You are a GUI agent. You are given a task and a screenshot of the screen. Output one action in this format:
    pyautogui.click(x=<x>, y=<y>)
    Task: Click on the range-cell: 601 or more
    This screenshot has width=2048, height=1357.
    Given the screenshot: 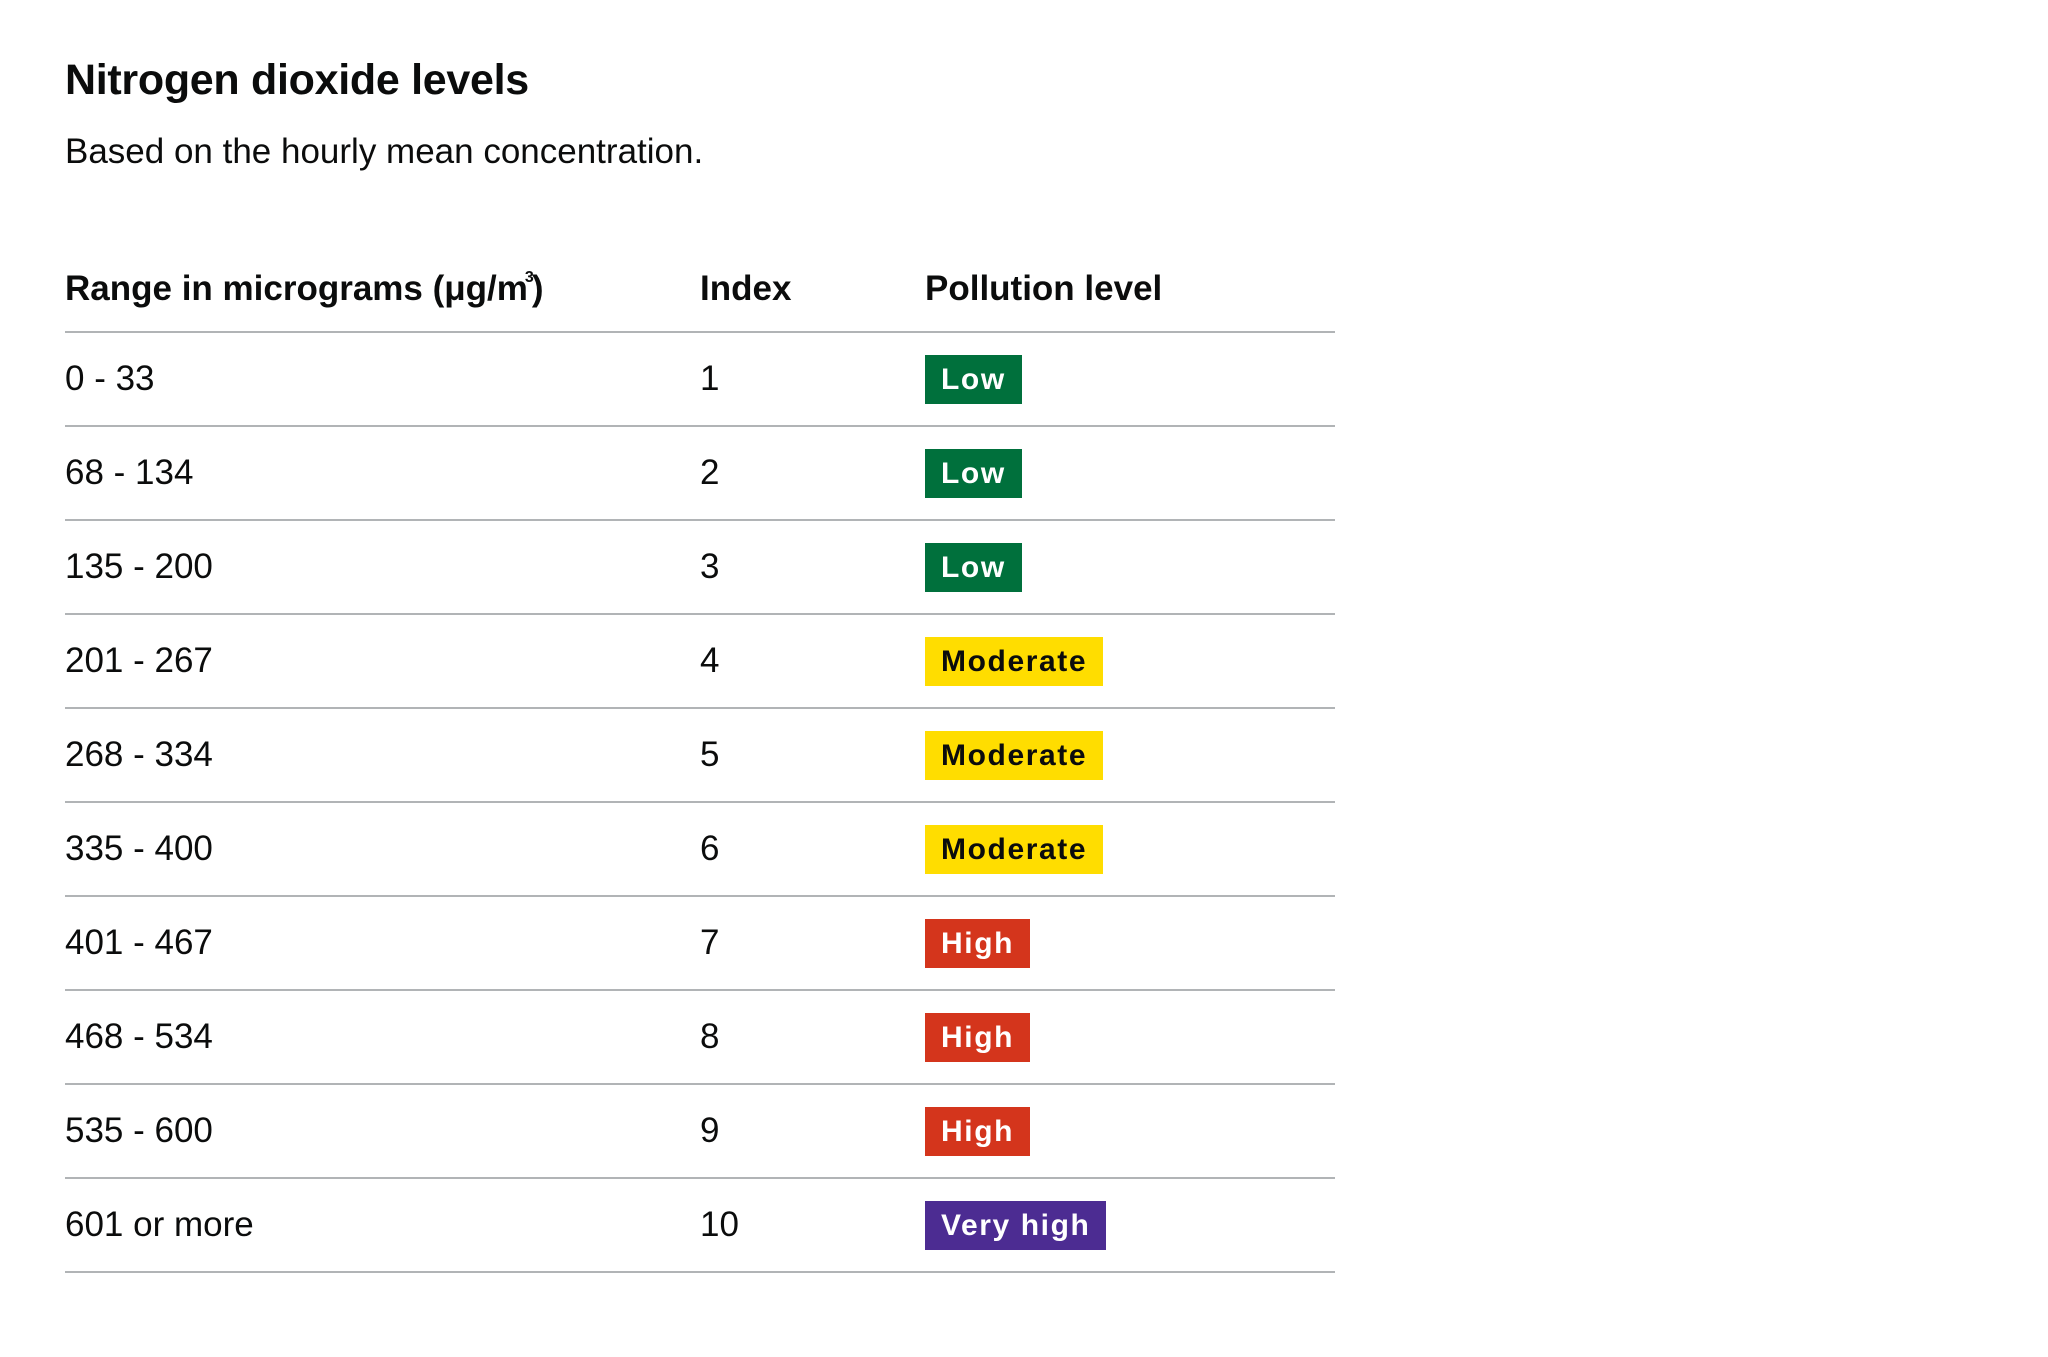 What is the action you would take?
    pyautogui.click(x=382, y=1226)
    